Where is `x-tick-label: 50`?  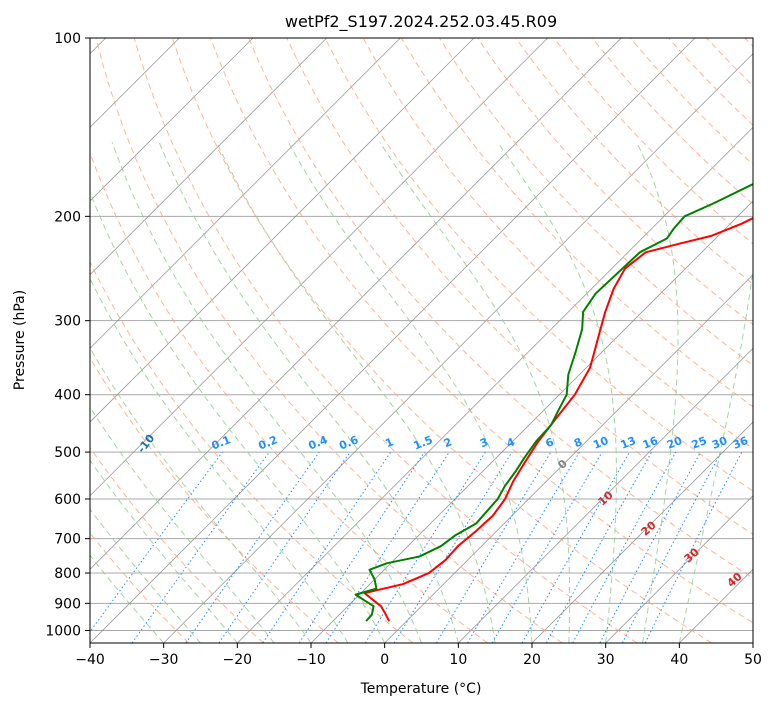 x-tick-label: 50 is located at coordinates (753, 660).